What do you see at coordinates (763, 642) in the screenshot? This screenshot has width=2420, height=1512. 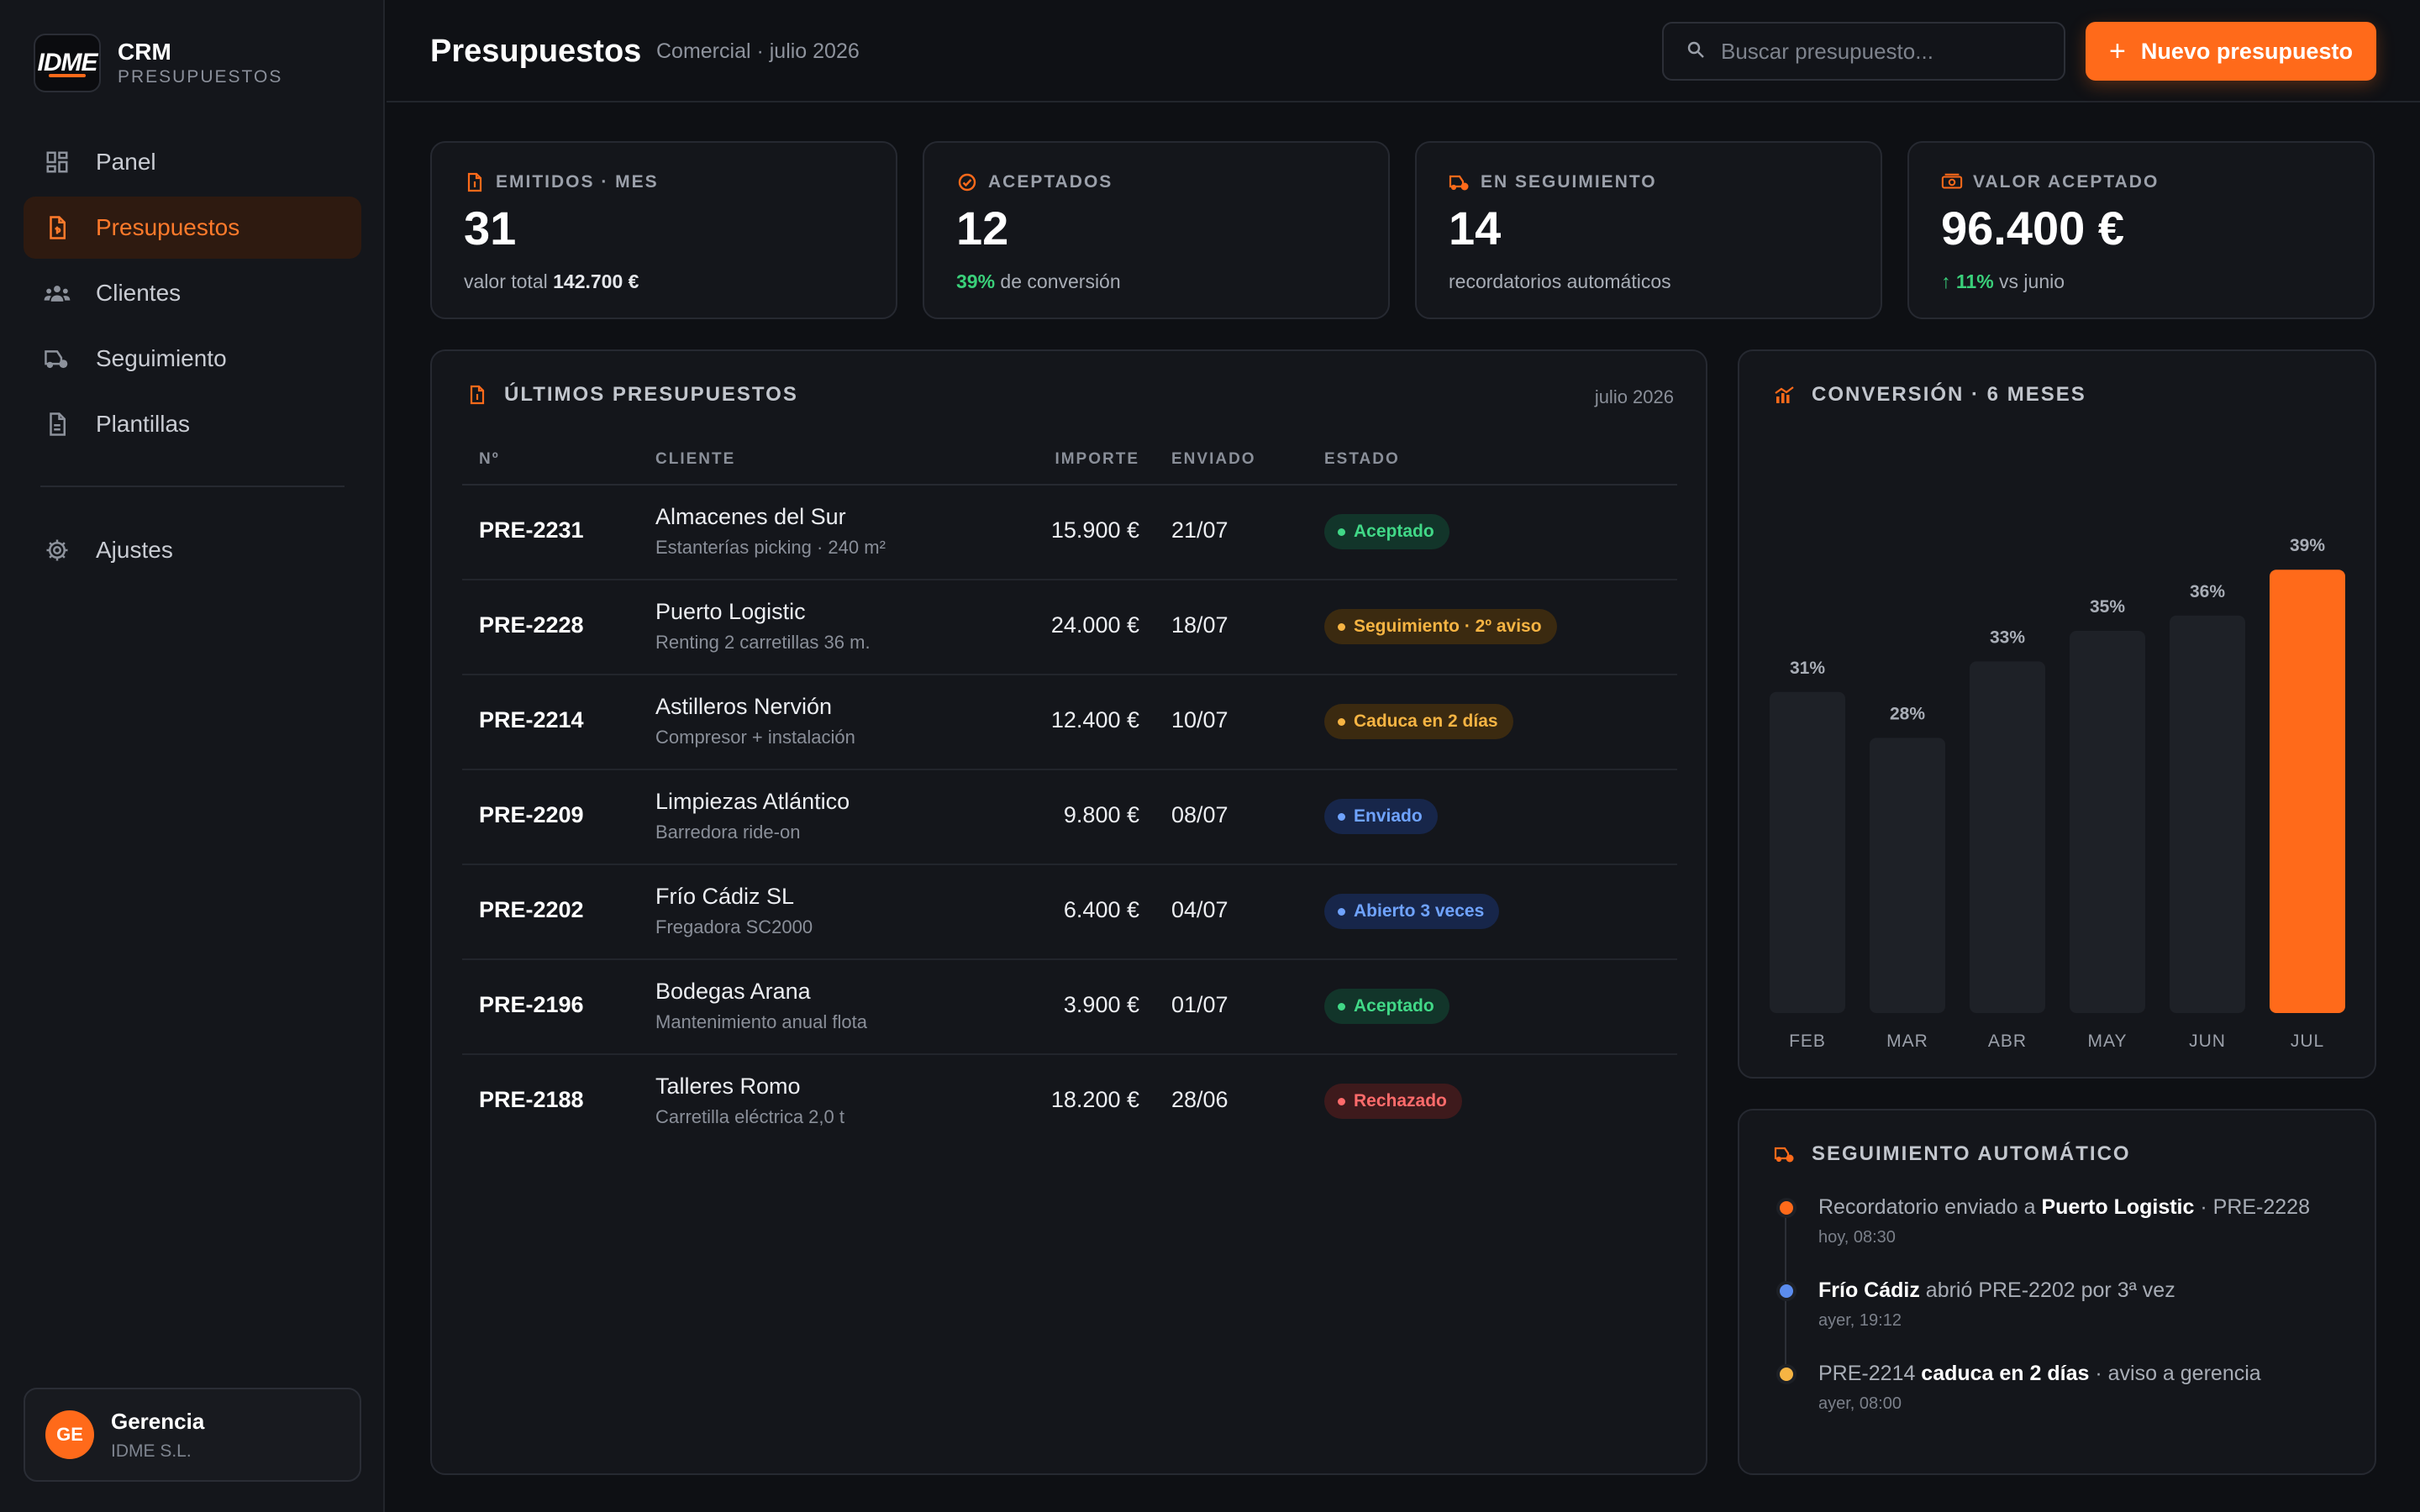 I see `quote-description: Renting 2 carretillas 36 m.` at bounding box center [763, 642].